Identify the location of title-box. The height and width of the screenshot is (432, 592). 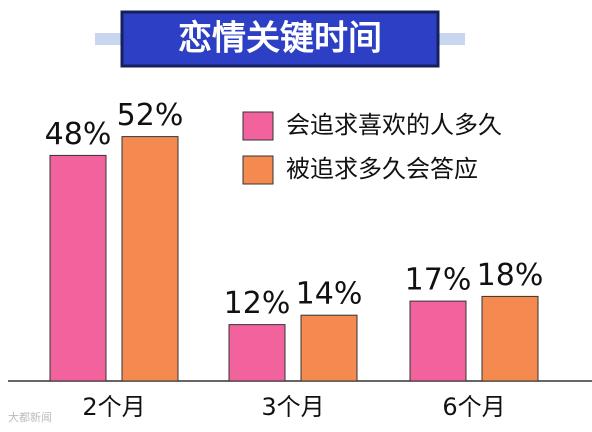
(280, 39).